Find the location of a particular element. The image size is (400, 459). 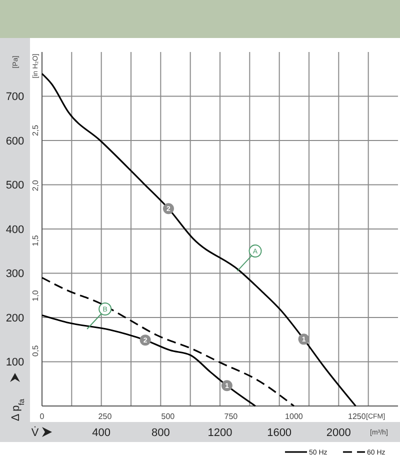

x2-tick-label: 1200 is located at coordinates (220, 432).